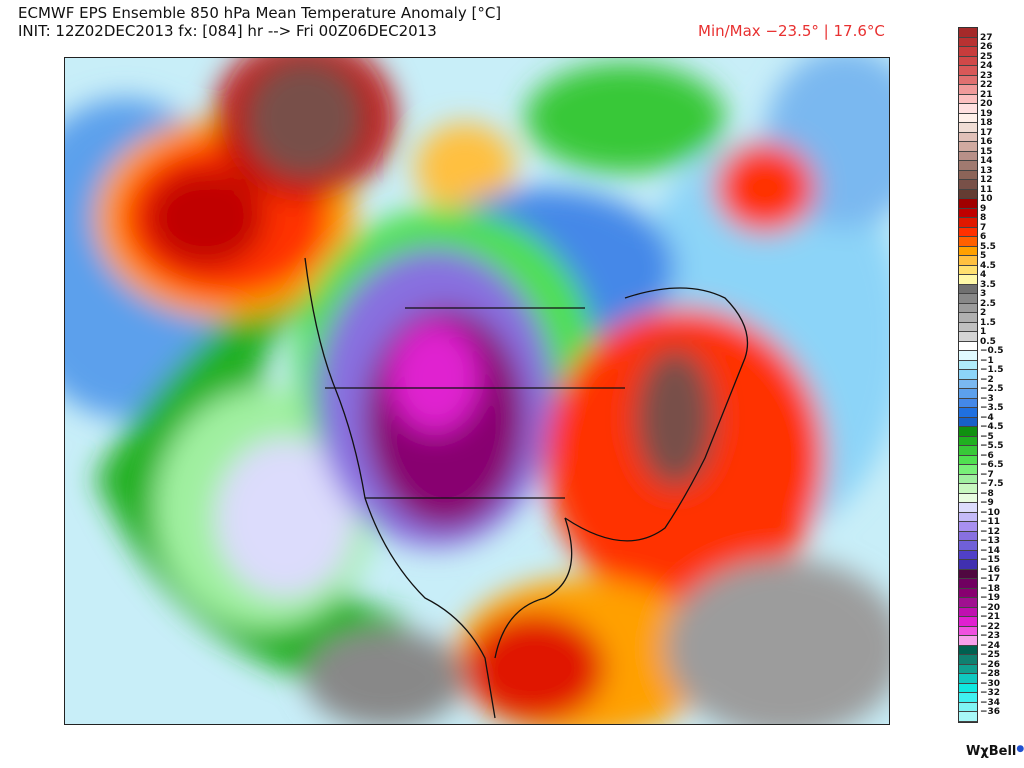  Describe the element at coordinates (990, 550) in the screenshot. I see `colorbar-label: −14` at that location.